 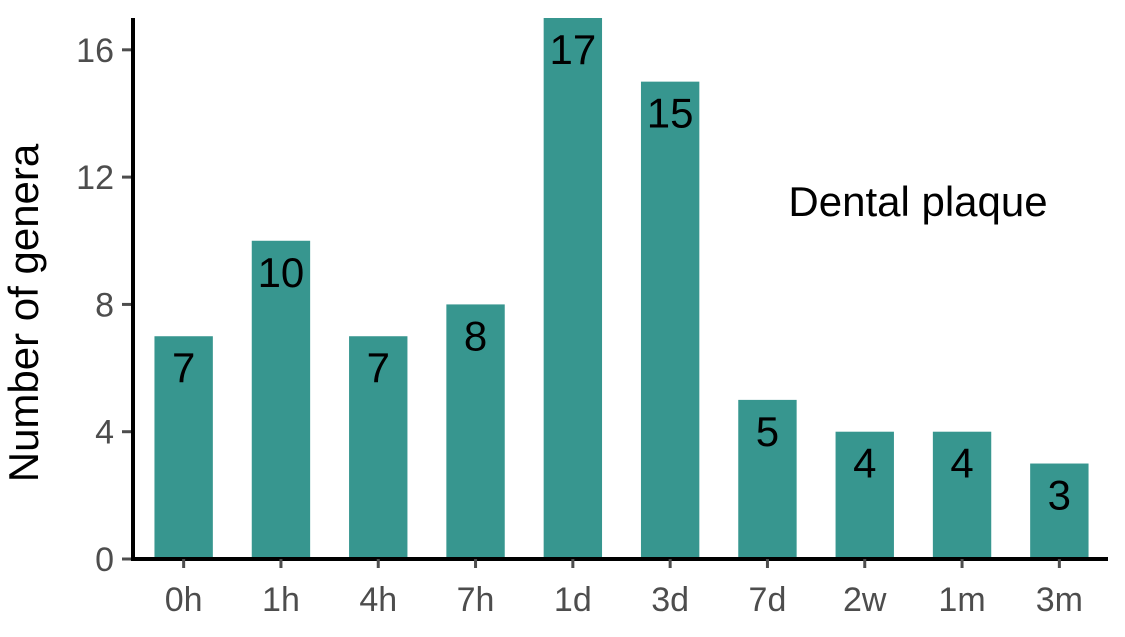 What do you see at coordinates (184, 600) in the screenshot?
I see `x-tick-label-0h: 0h` at bounding box center [184, 600].